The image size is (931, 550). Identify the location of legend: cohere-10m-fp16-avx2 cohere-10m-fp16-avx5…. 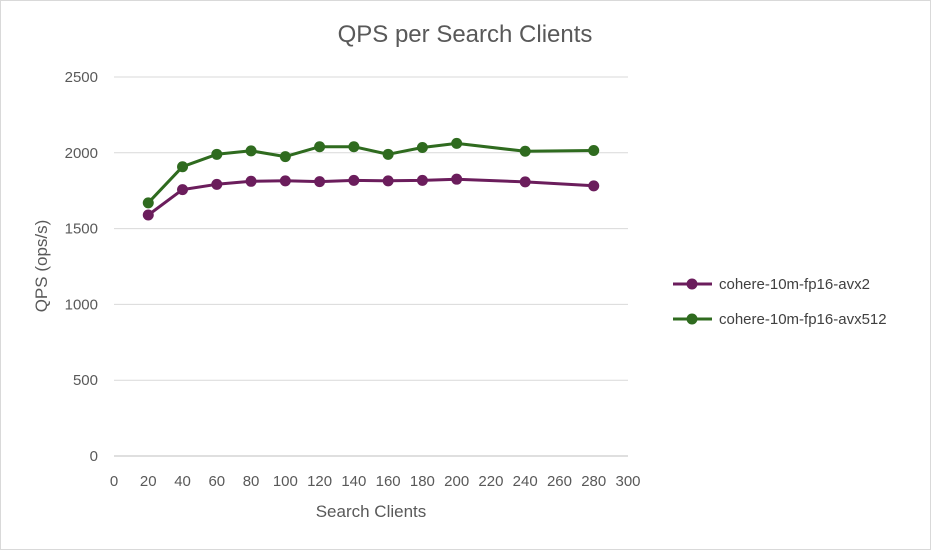
(780, 302).